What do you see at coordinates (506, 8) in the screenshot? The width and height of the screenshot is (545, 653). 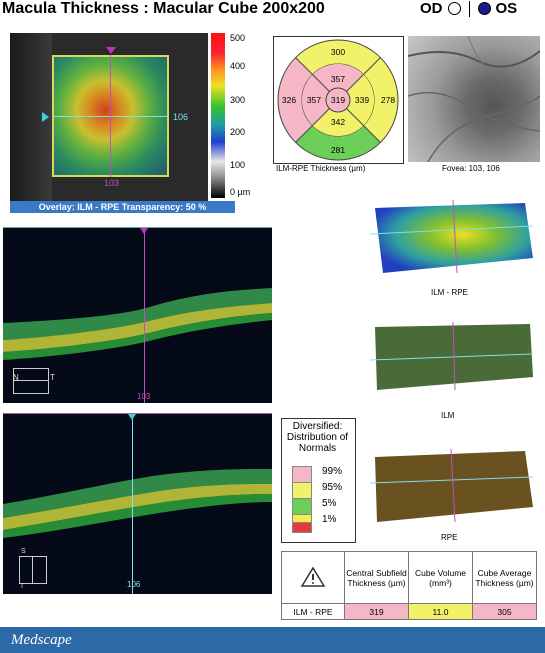 I see `os-label: OS` at bounding box center [506, 8].